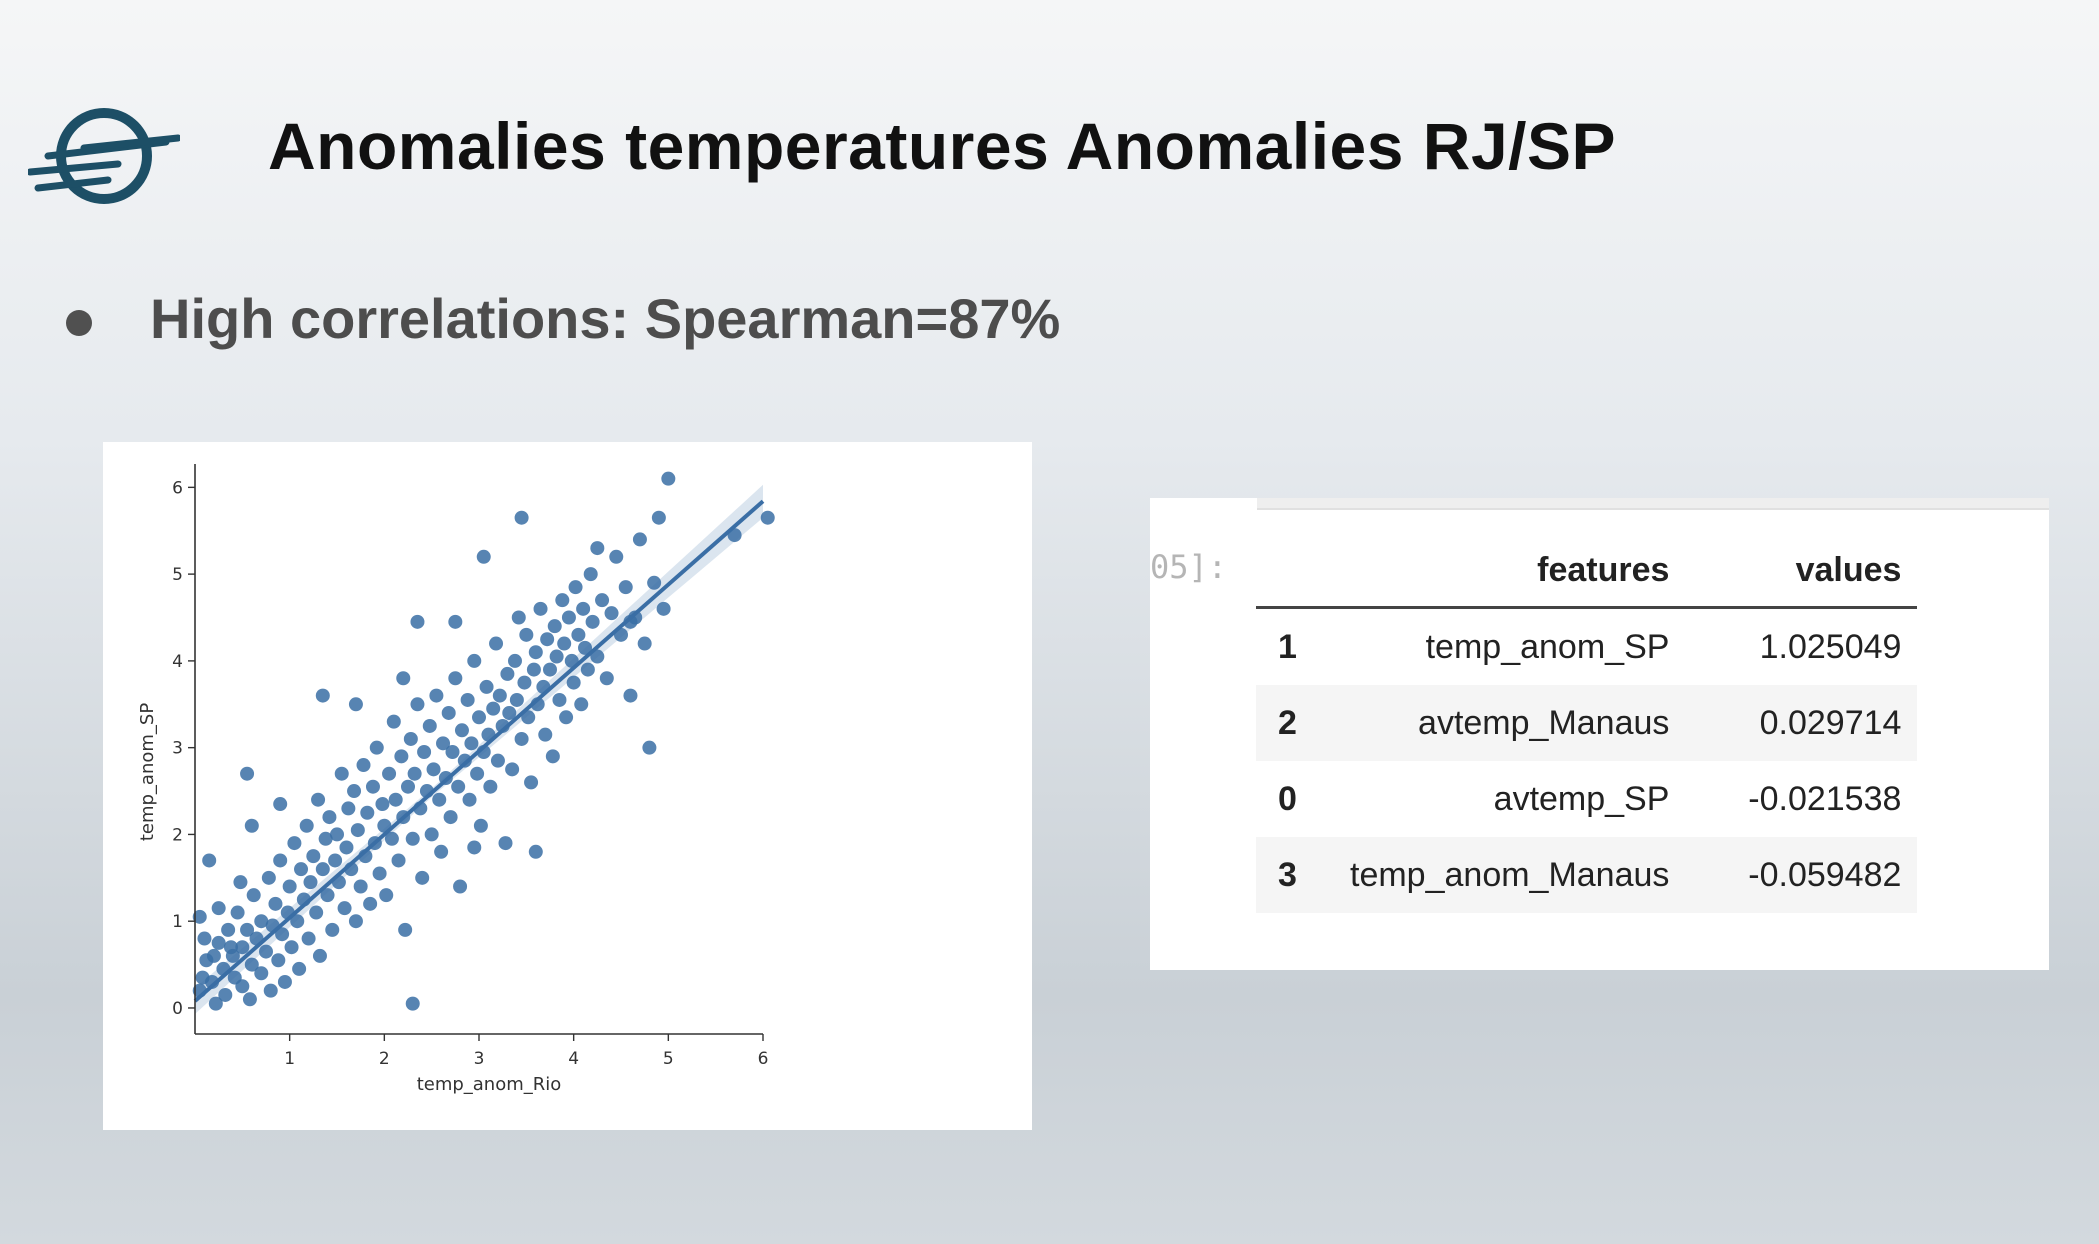  Describe the element at coordinates (1653, 504) in the screenshot. I see `cell-border` at that location.